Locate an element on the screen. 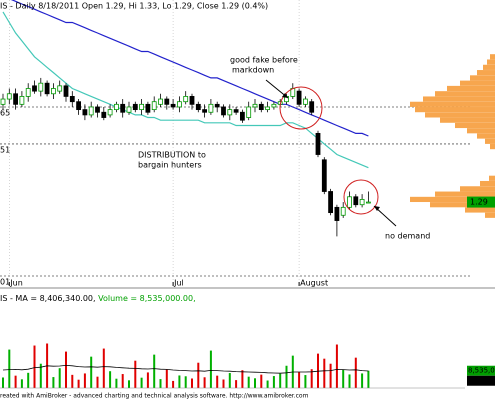  volume-title-value: Volume = 8,535,000.00, is located at coordinates (147, 298).